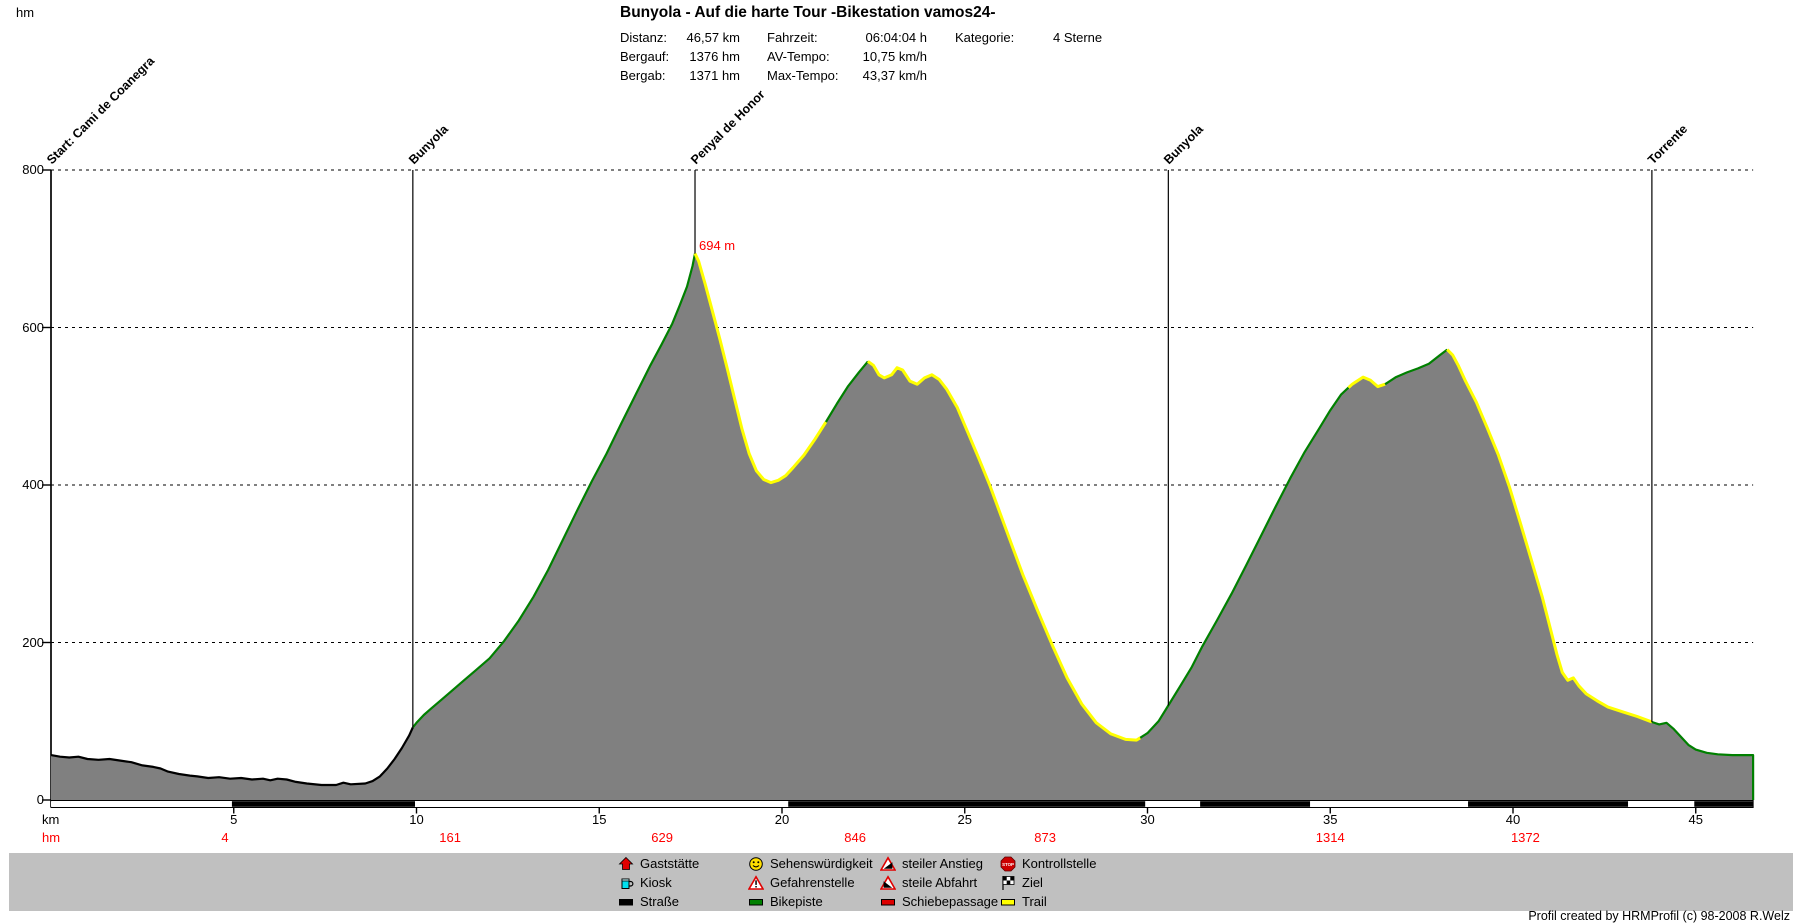  What do you see at coordinates (25, 12) in the screenshot?
I see `y-axis-unit-label: hm` at bounding box center [25, 12].